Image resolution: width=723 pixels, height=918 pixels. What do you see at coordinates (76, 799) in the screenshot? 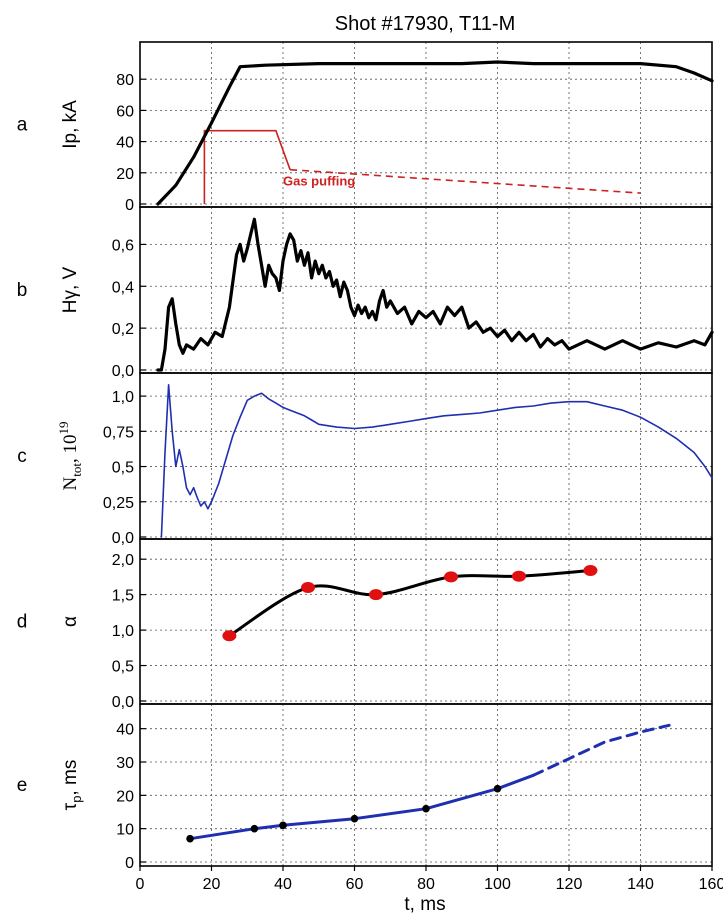
I see `y-axis-label-subscript: p` at bounding box center [76, 799].